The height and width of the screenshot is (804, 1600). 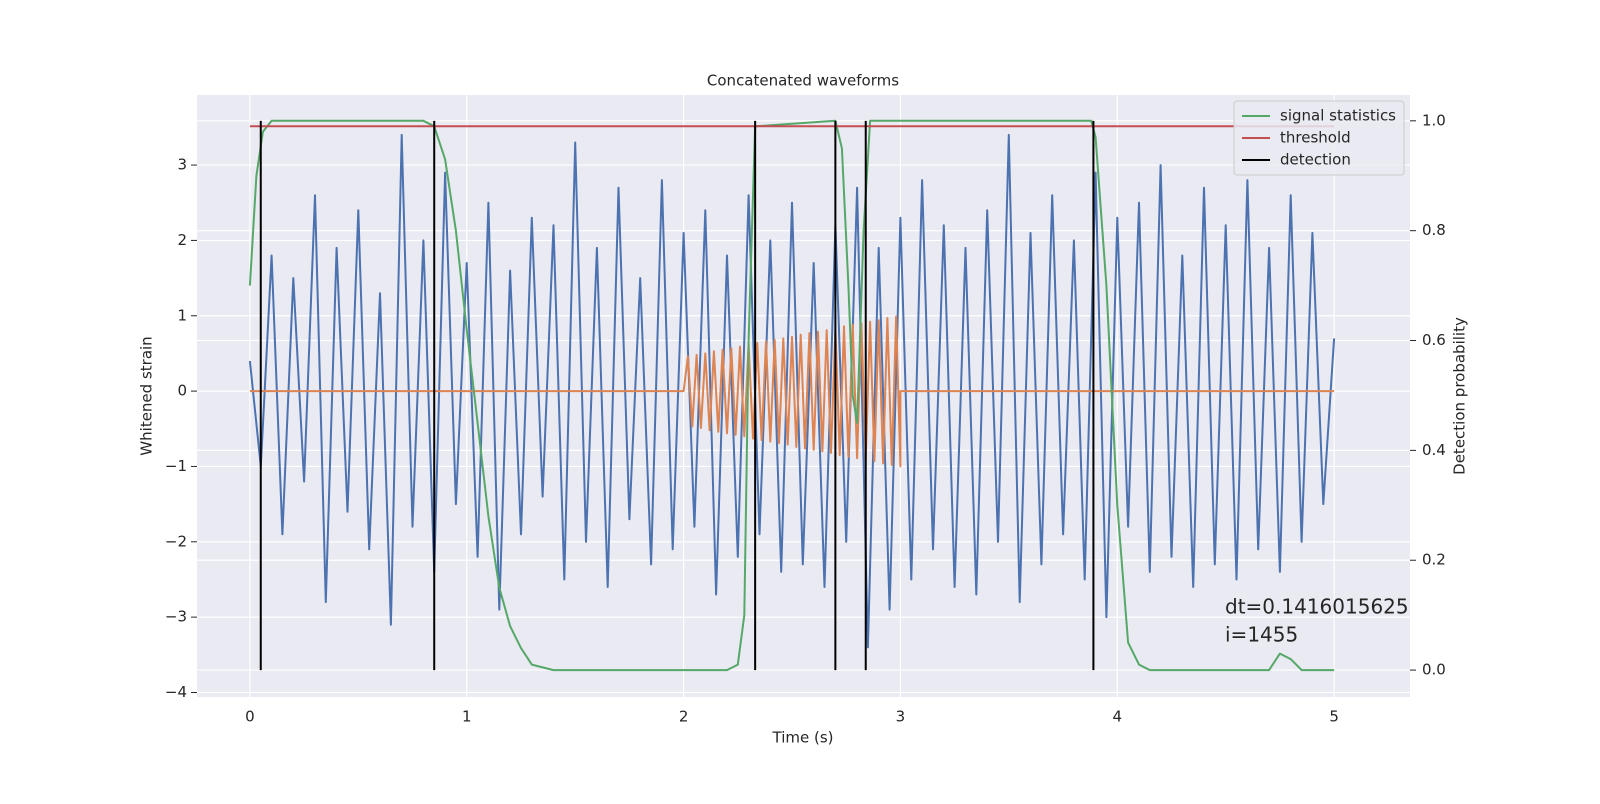 I want to click on x-tick-label: 4, so click(x=1117, y=717).